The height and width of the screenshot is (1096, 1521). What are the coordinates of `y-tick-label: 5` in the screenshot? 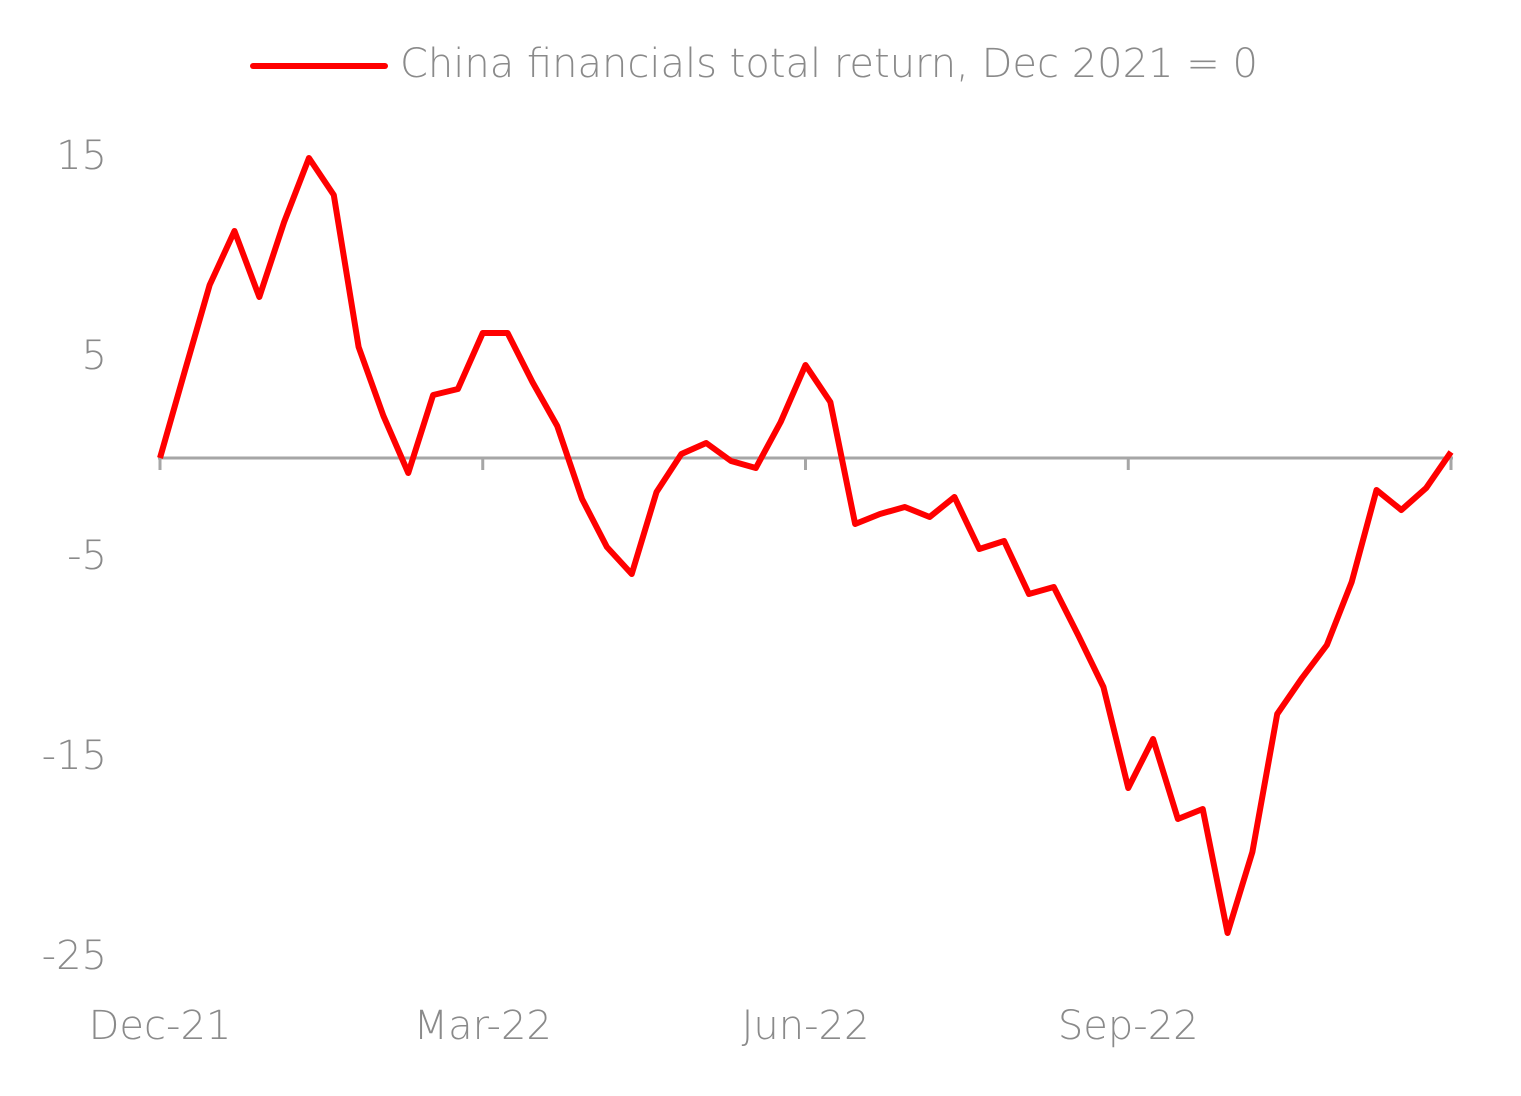 It's located at (94, 356).